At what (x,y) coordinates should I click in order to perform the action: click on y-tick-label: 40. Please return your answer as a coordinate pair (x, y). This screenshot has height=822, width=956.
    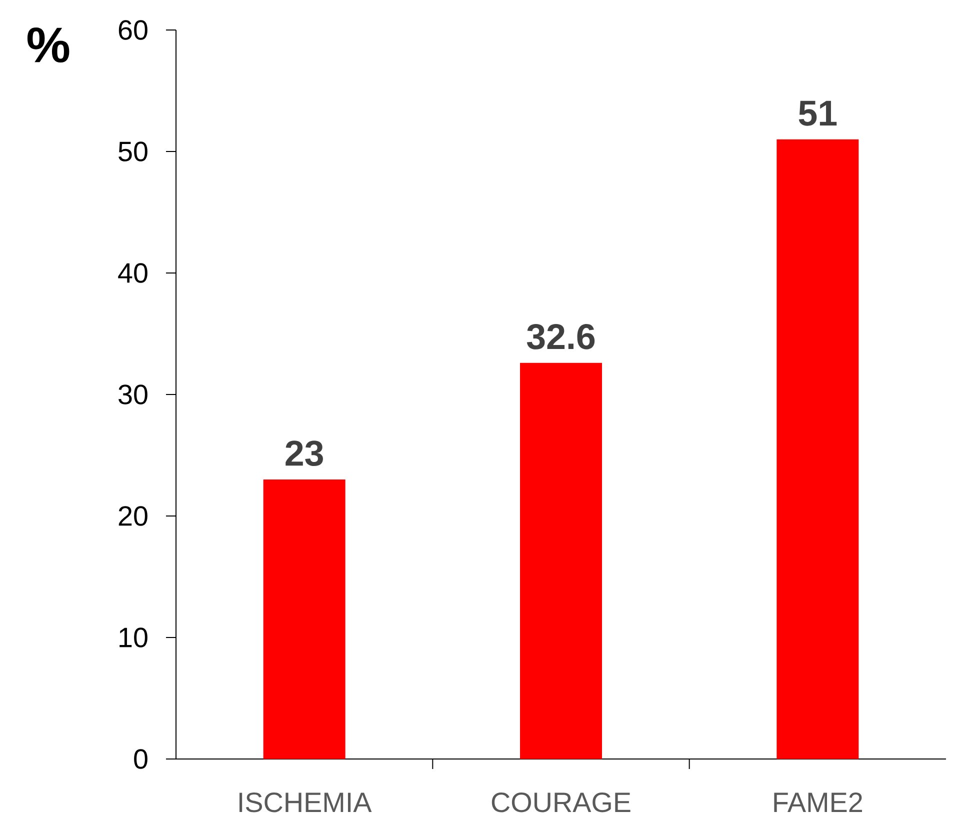
    Looking at the image, I should click on (133, 273).